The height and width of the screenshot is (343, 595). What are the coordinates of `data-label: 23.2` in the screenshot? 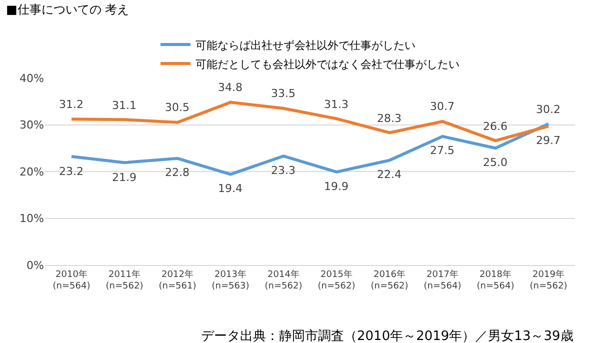 It's located at (71, 171).